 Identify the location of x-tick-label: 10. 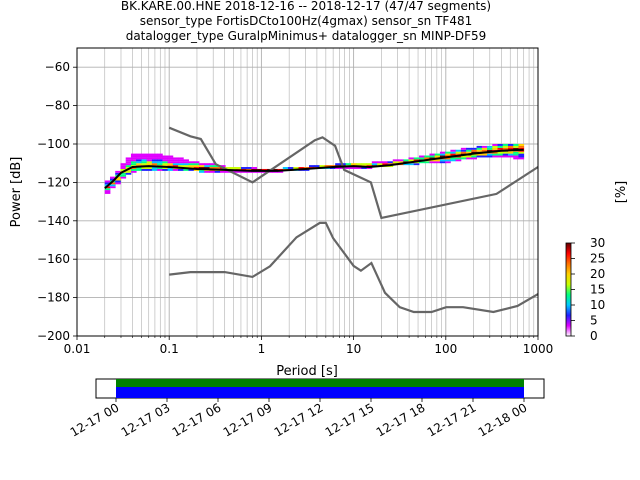
(353, 349).